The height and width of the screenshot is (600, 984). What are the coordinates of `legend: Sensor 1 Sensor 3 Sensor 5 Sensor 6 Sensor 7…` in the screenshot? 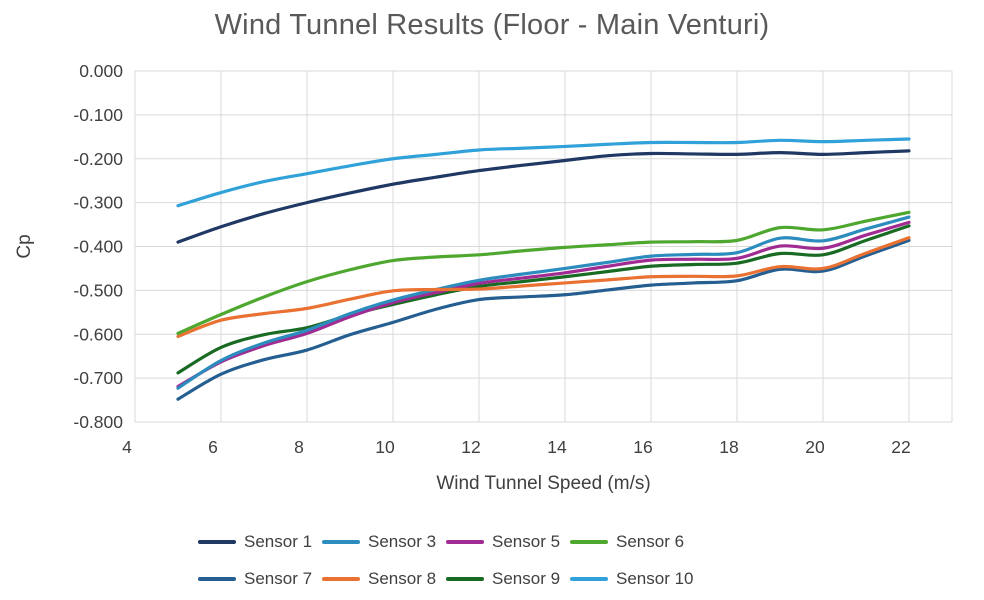 It's located at (469, 560).